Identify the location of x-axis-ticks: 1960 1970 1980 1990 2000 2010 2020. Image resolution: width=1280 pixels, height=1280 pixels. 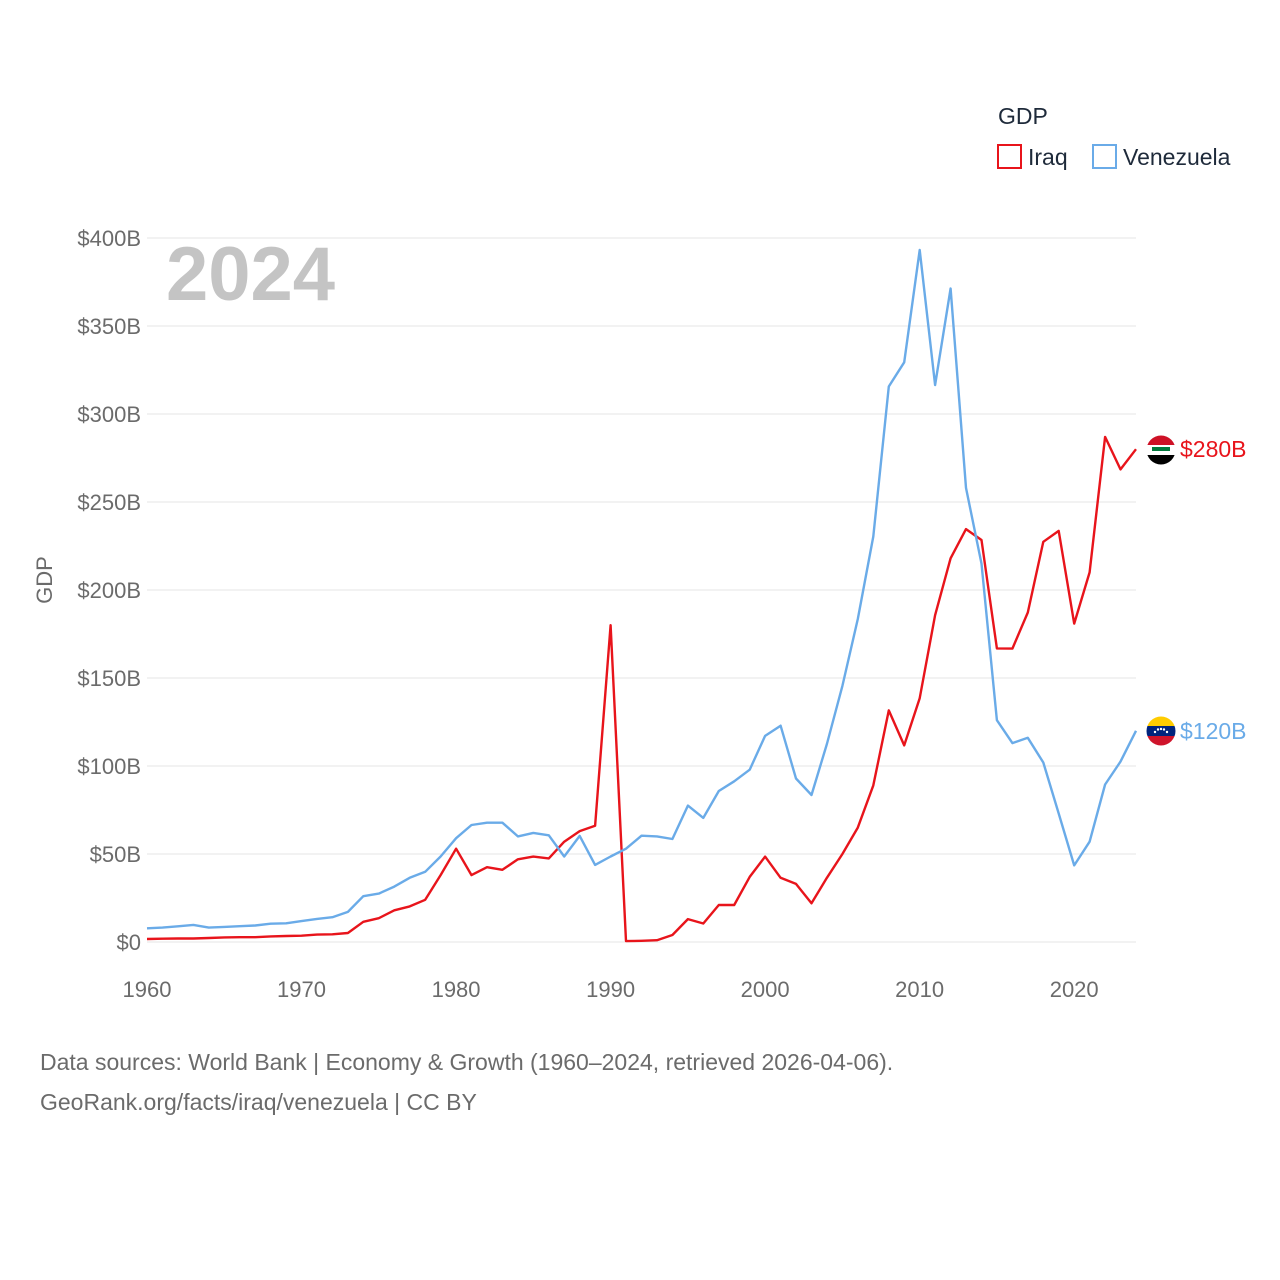
(611, 989).